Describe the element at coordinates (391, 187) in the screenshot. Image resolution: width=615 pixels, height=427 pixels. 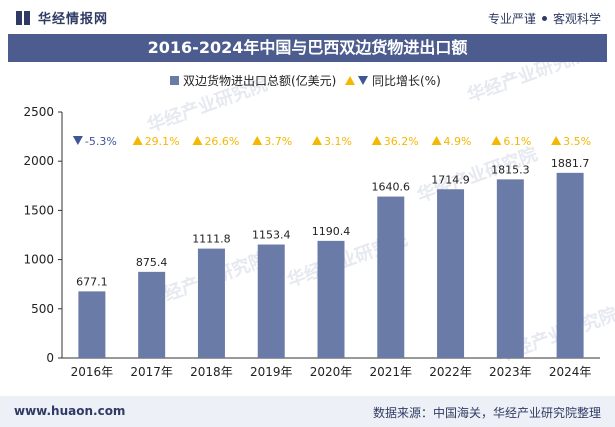
I see `bar-value-label: 1640.6` at that location.